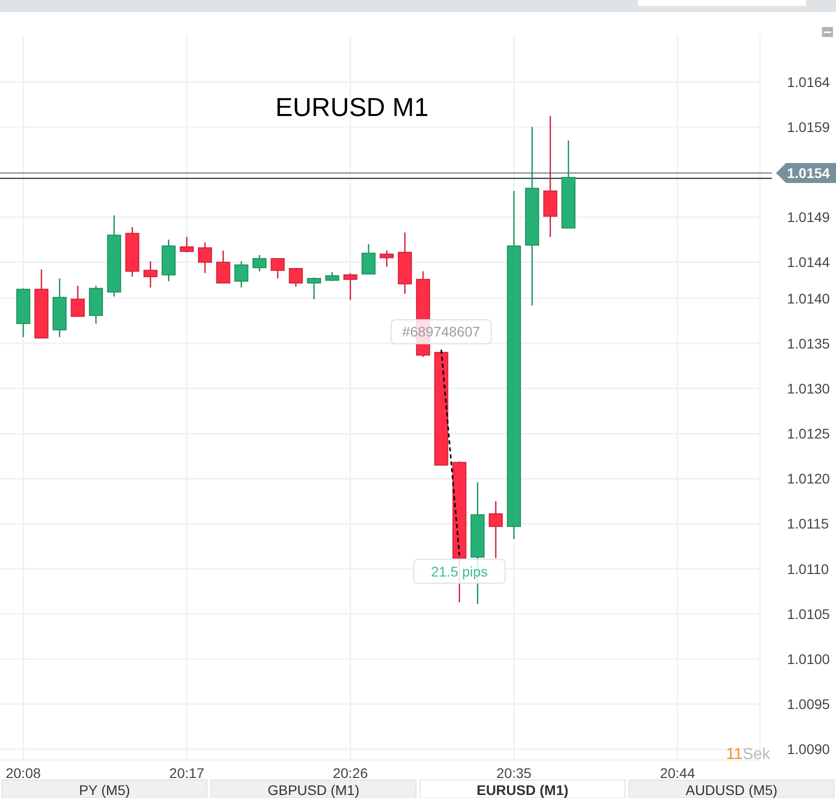  Describe the element at coordinates (808, 568) in the screenshot. I see `y-tick-label: 1.0110` at that location.